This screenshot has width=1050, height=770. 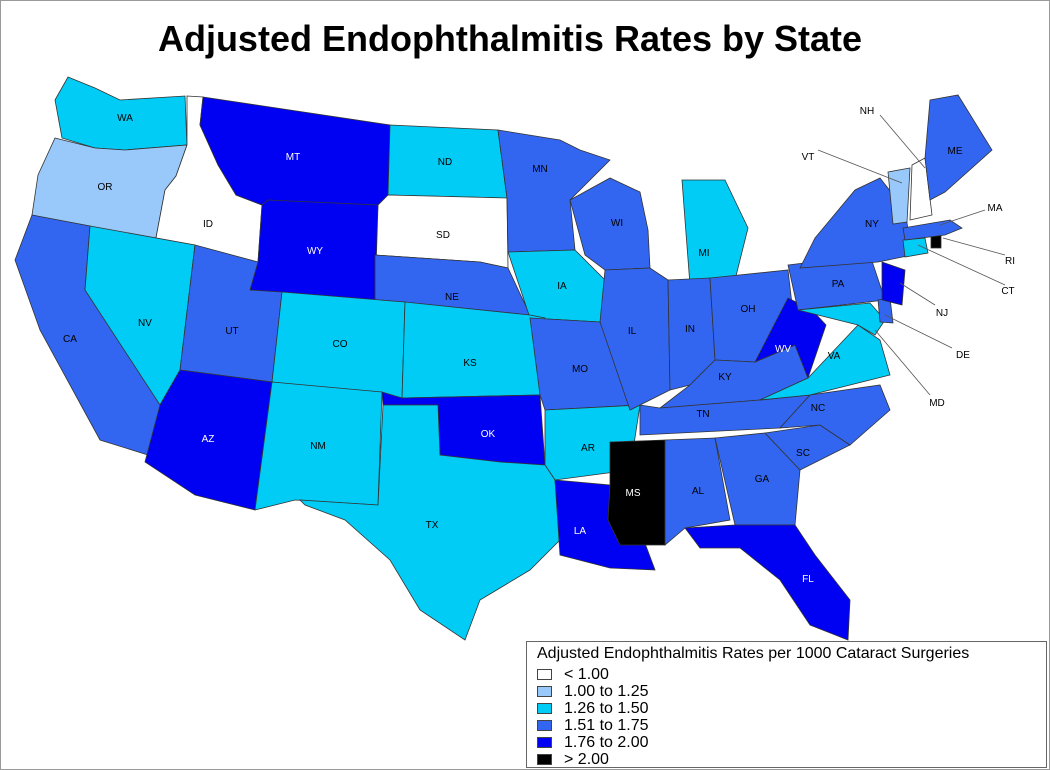 I want to click on leader-line-de, so click(x=918, y=331).